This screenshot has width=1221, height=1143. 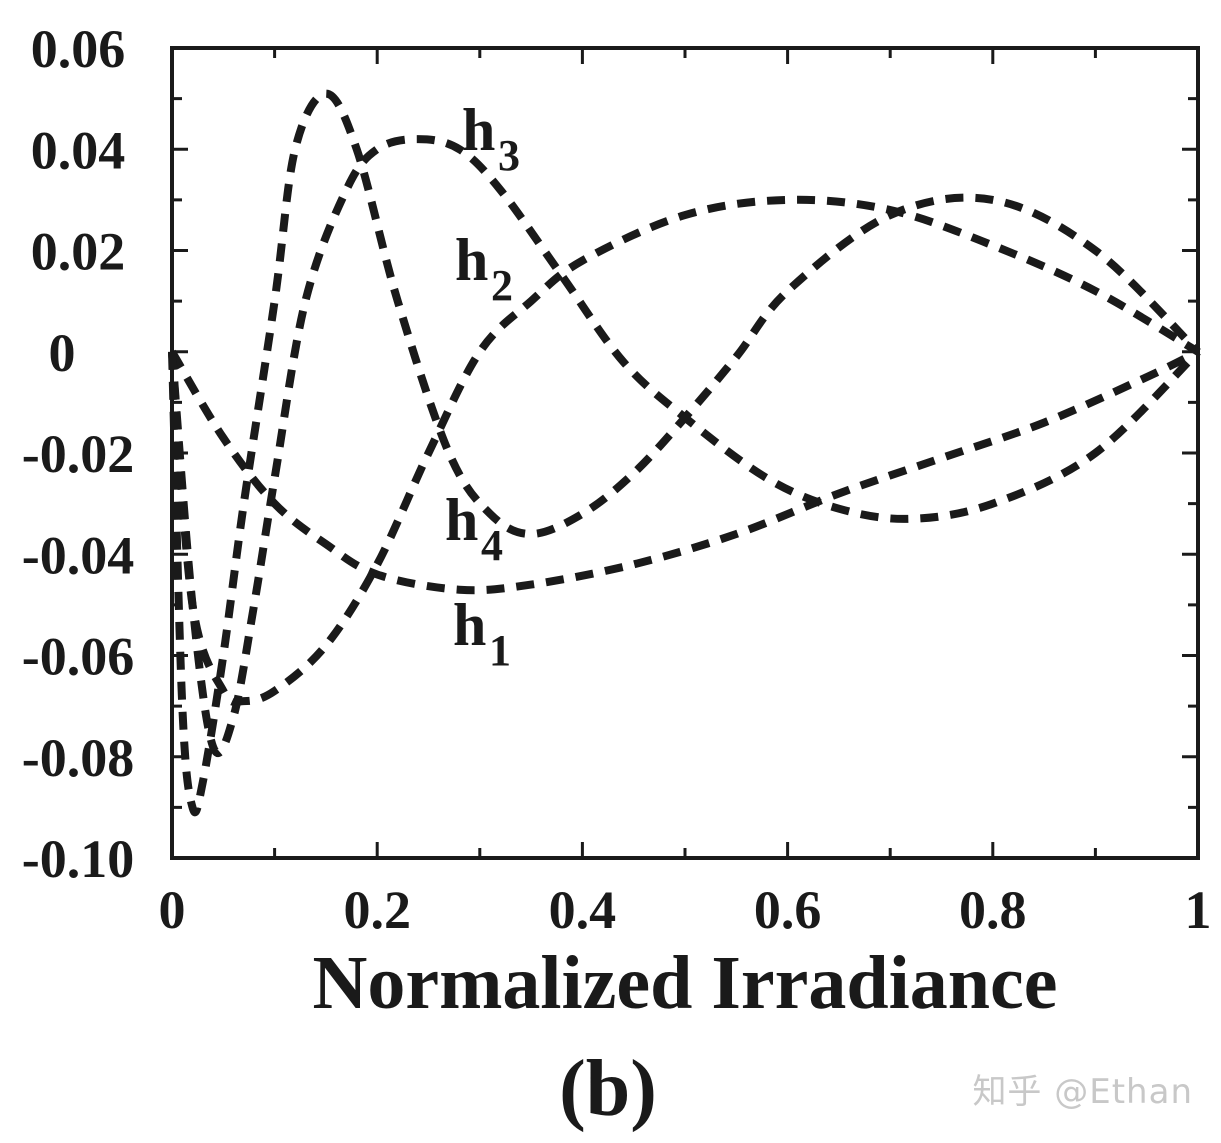 I want to click on x-tick-label-0: 0, so click(x=172, y=910).